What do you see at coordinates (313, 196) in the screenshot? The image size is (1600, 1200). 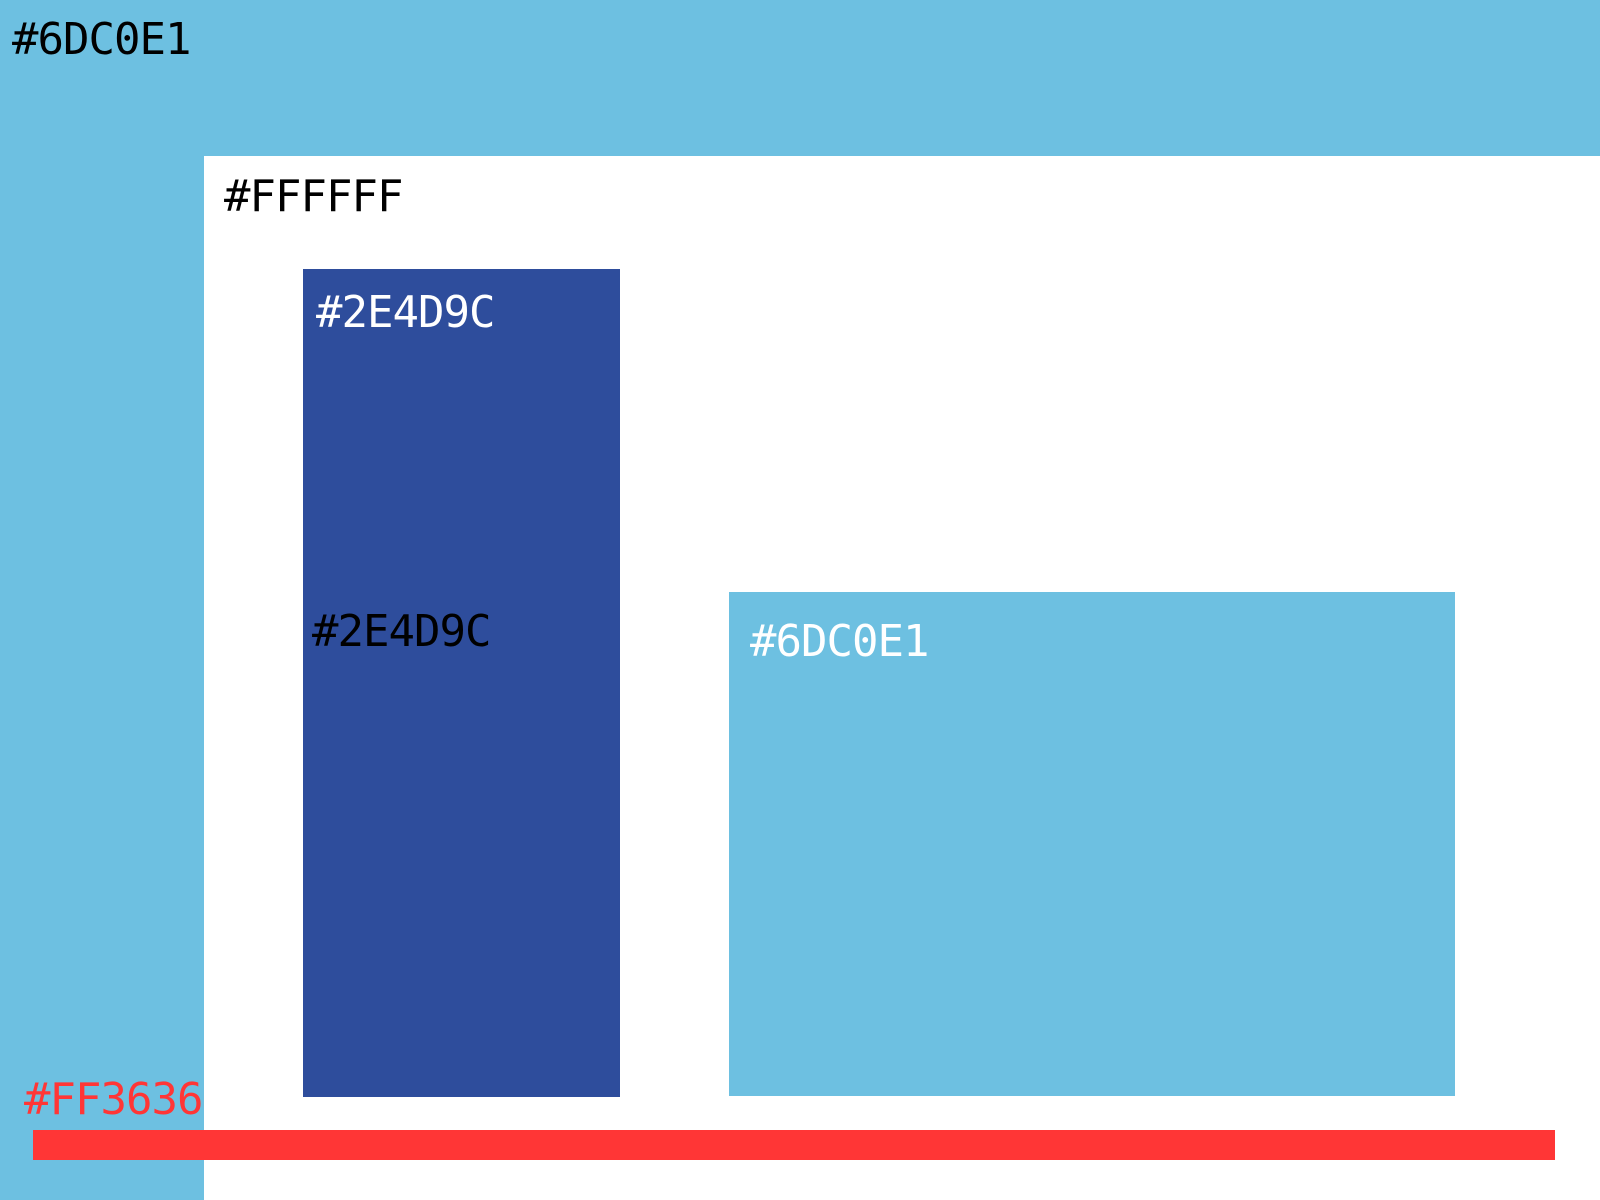 I see `white-panel-color-label: #FFFFFF` at bounding box center [313, 196].